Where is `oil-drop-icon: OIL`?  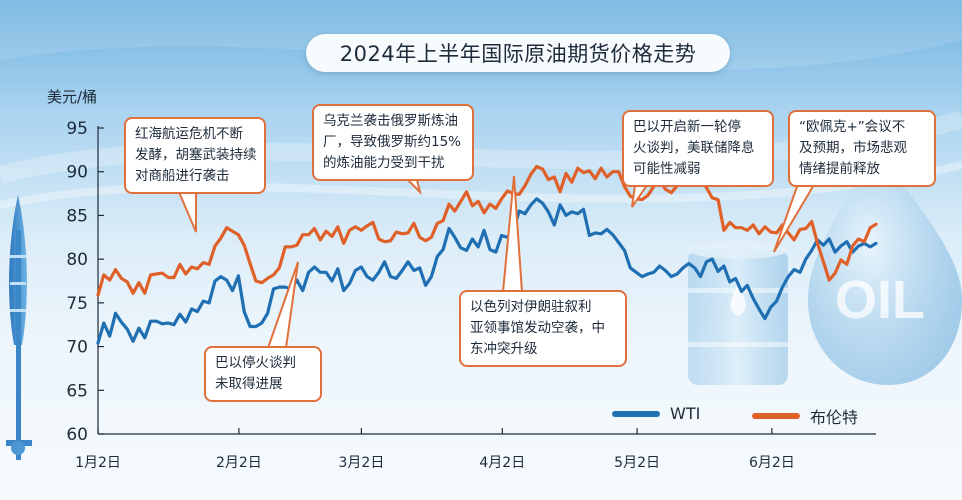
oil-drop-icon: OIL is located at coordinates (885, 267).